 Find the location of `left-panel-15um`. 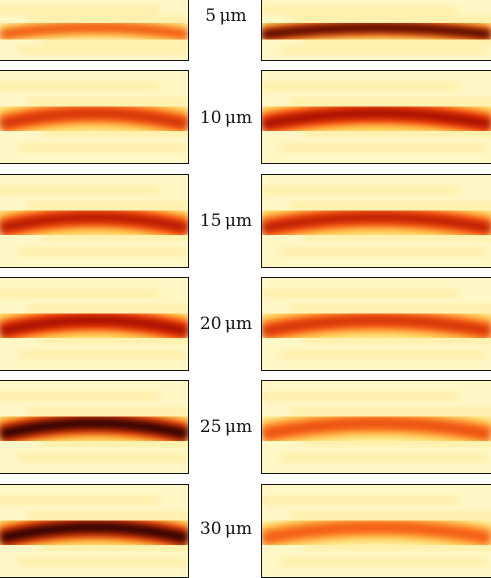

left-panel-15um is located at coordinates (94, 221).